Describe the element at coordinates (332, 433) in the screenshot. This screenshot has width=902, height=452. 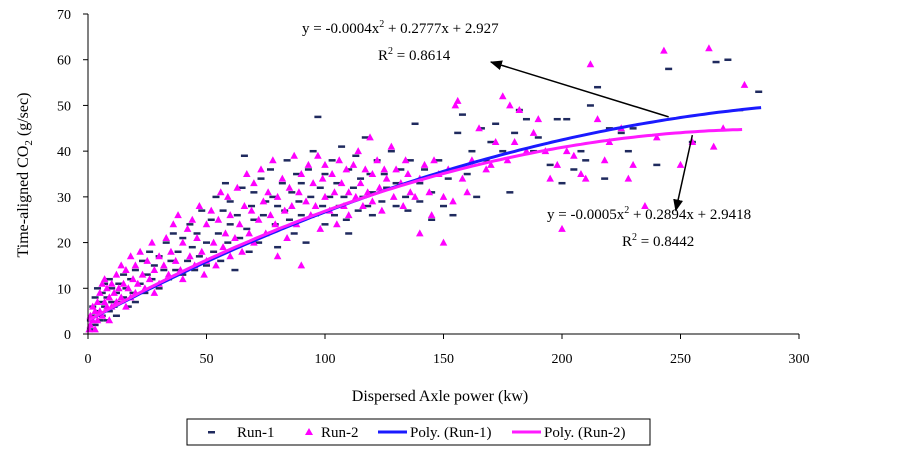
I see `legend-item-run2: Run-2` at that location.